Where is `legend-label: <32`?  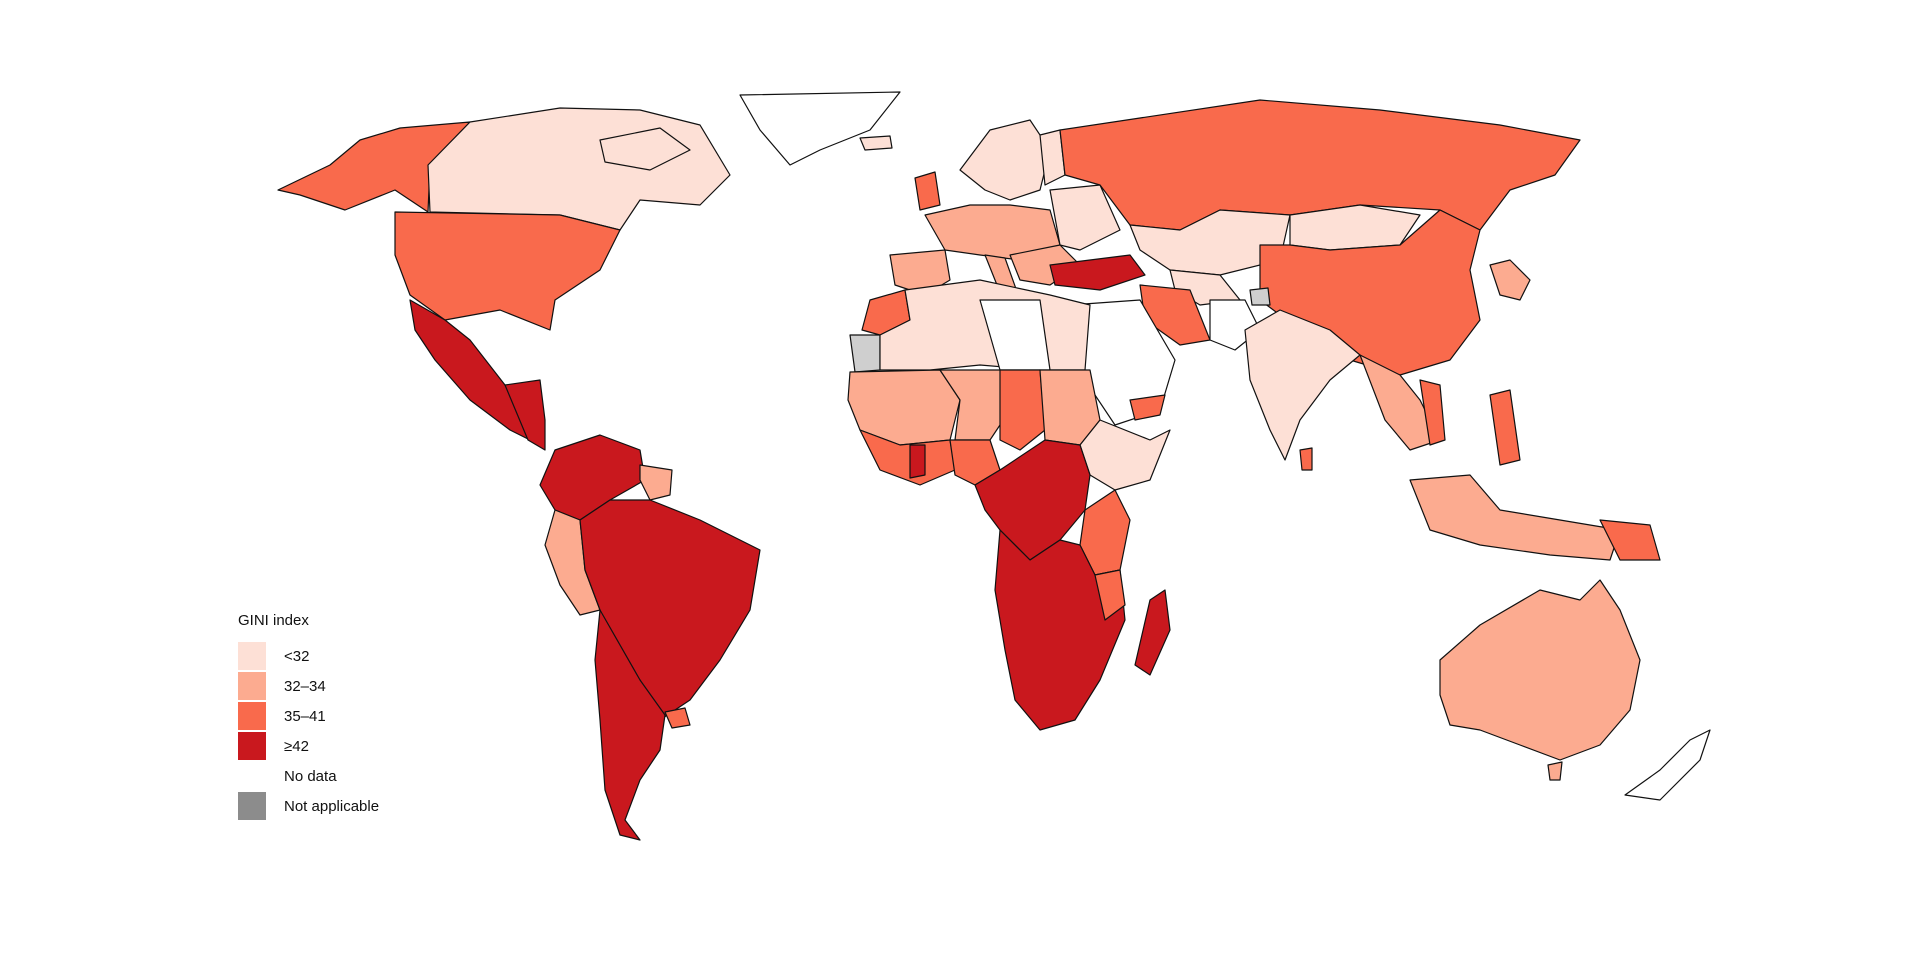
legend-label: <32 is located at coordinates (297, 656).